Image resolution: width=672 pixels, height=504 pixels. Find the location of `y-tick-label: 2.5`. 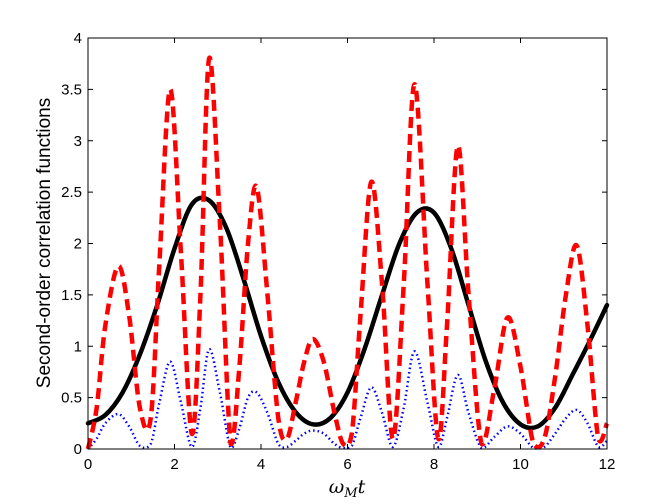

y-tick-label: 2.5 is located at coordinates (71, 192).